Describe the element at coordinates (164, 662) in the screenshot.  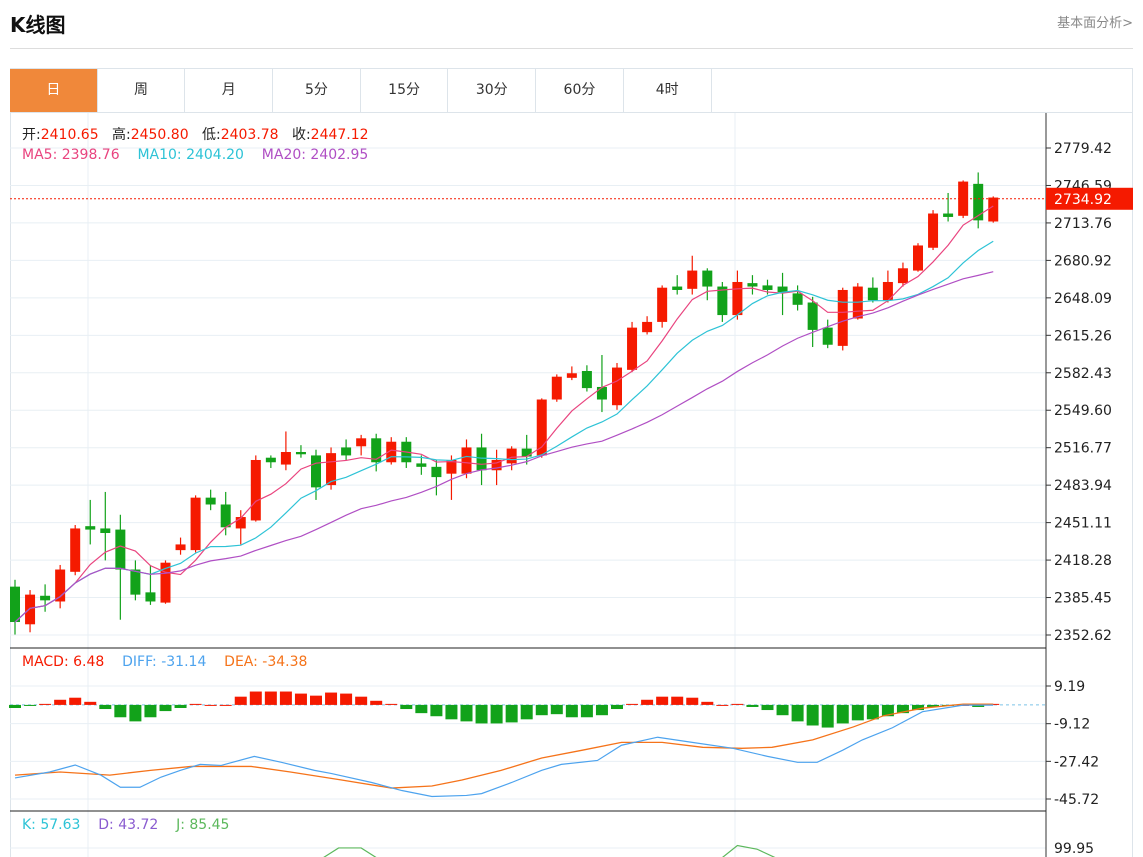
I see `macd-legend: MACD: 6.48 DIFF: -31.14 DEA: -34.38` at that location.